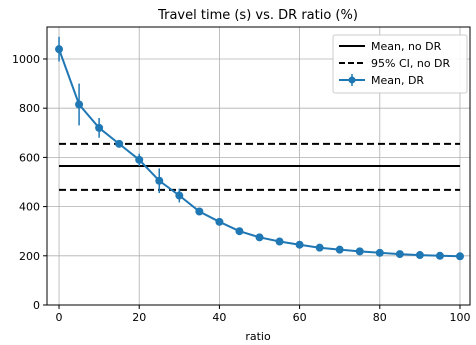 This screenshot has height=345, width=476. I want to click on y-tick-label: 1000, so click(26, 59).